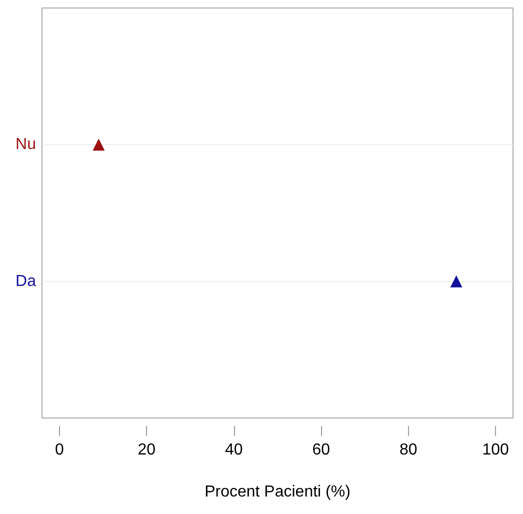 The image size is (523, 514). Describe the element at coordinates (26, 281) in the screenshot. I see `y-tick-label: Da` at that location.